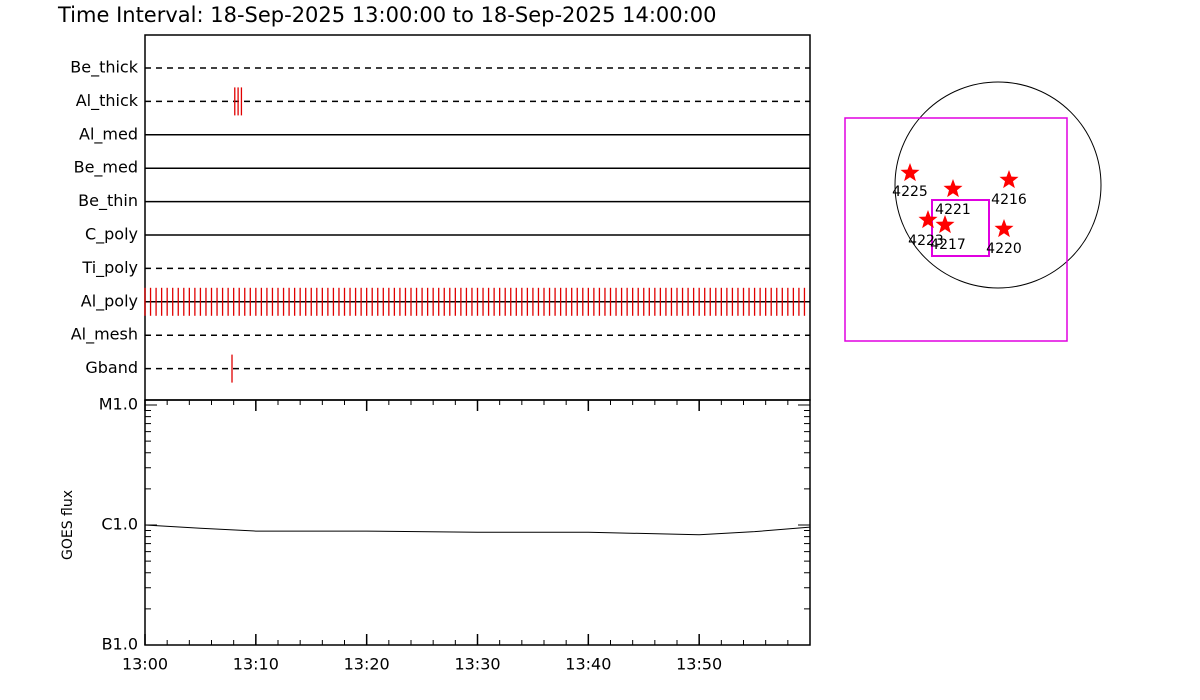 The image size is (1200, 700). I want to click on region-label: 4225, so click(910, 192).